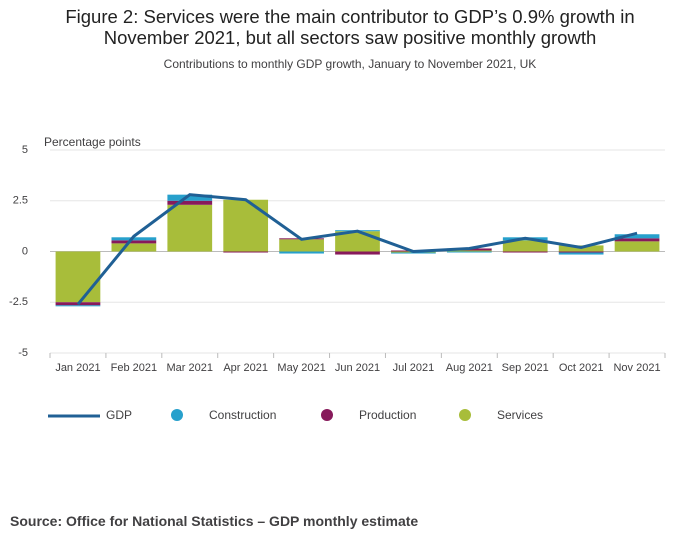 This screenshot has height=549, width=700. I want to click on x-tick-label: Sep 2021, so click(525, 368).